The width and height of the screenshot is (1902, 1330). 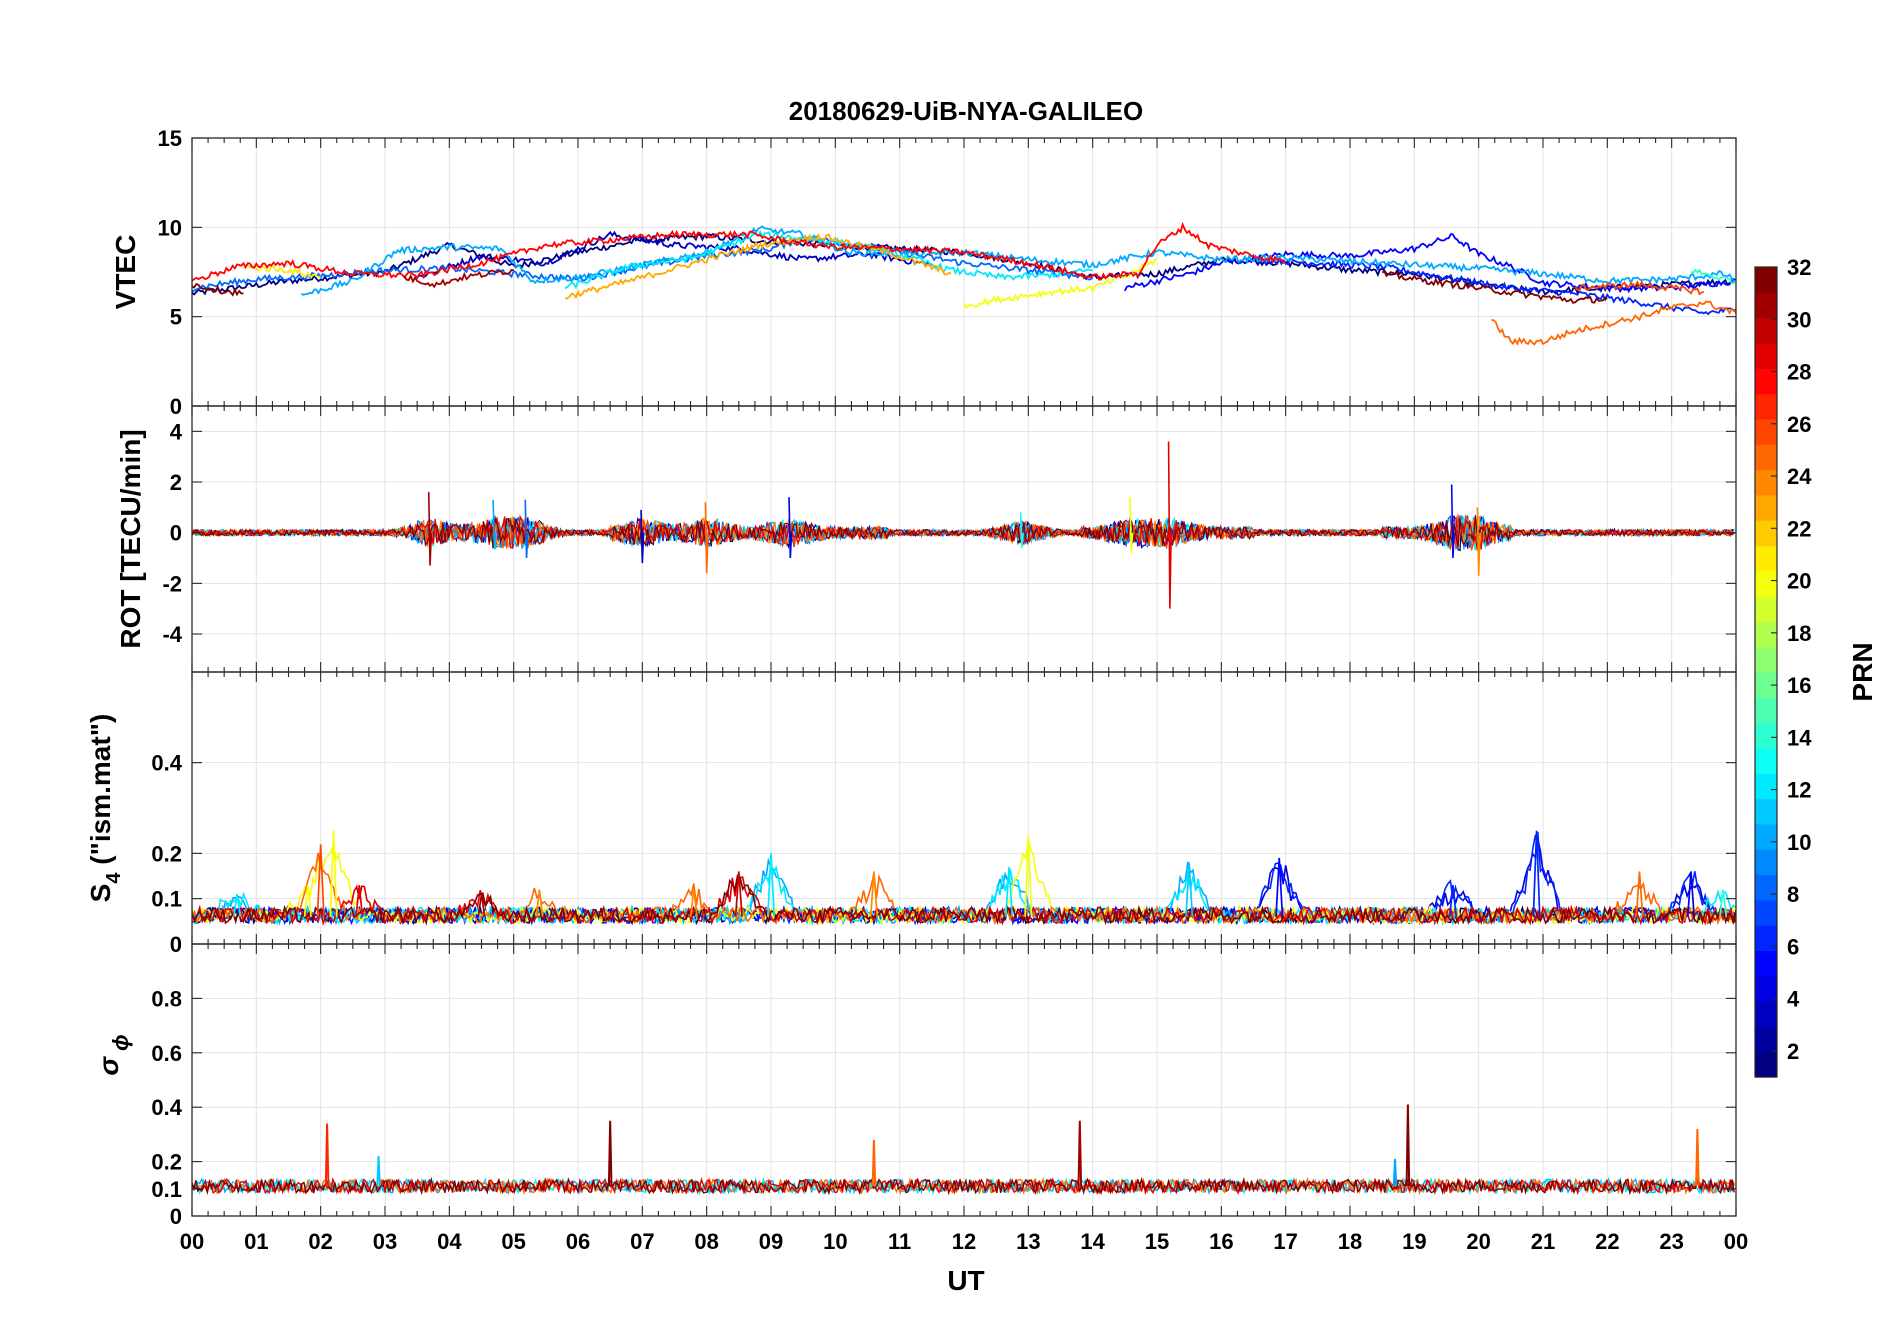 I want to click on data-area, so click(x=964, y=283).